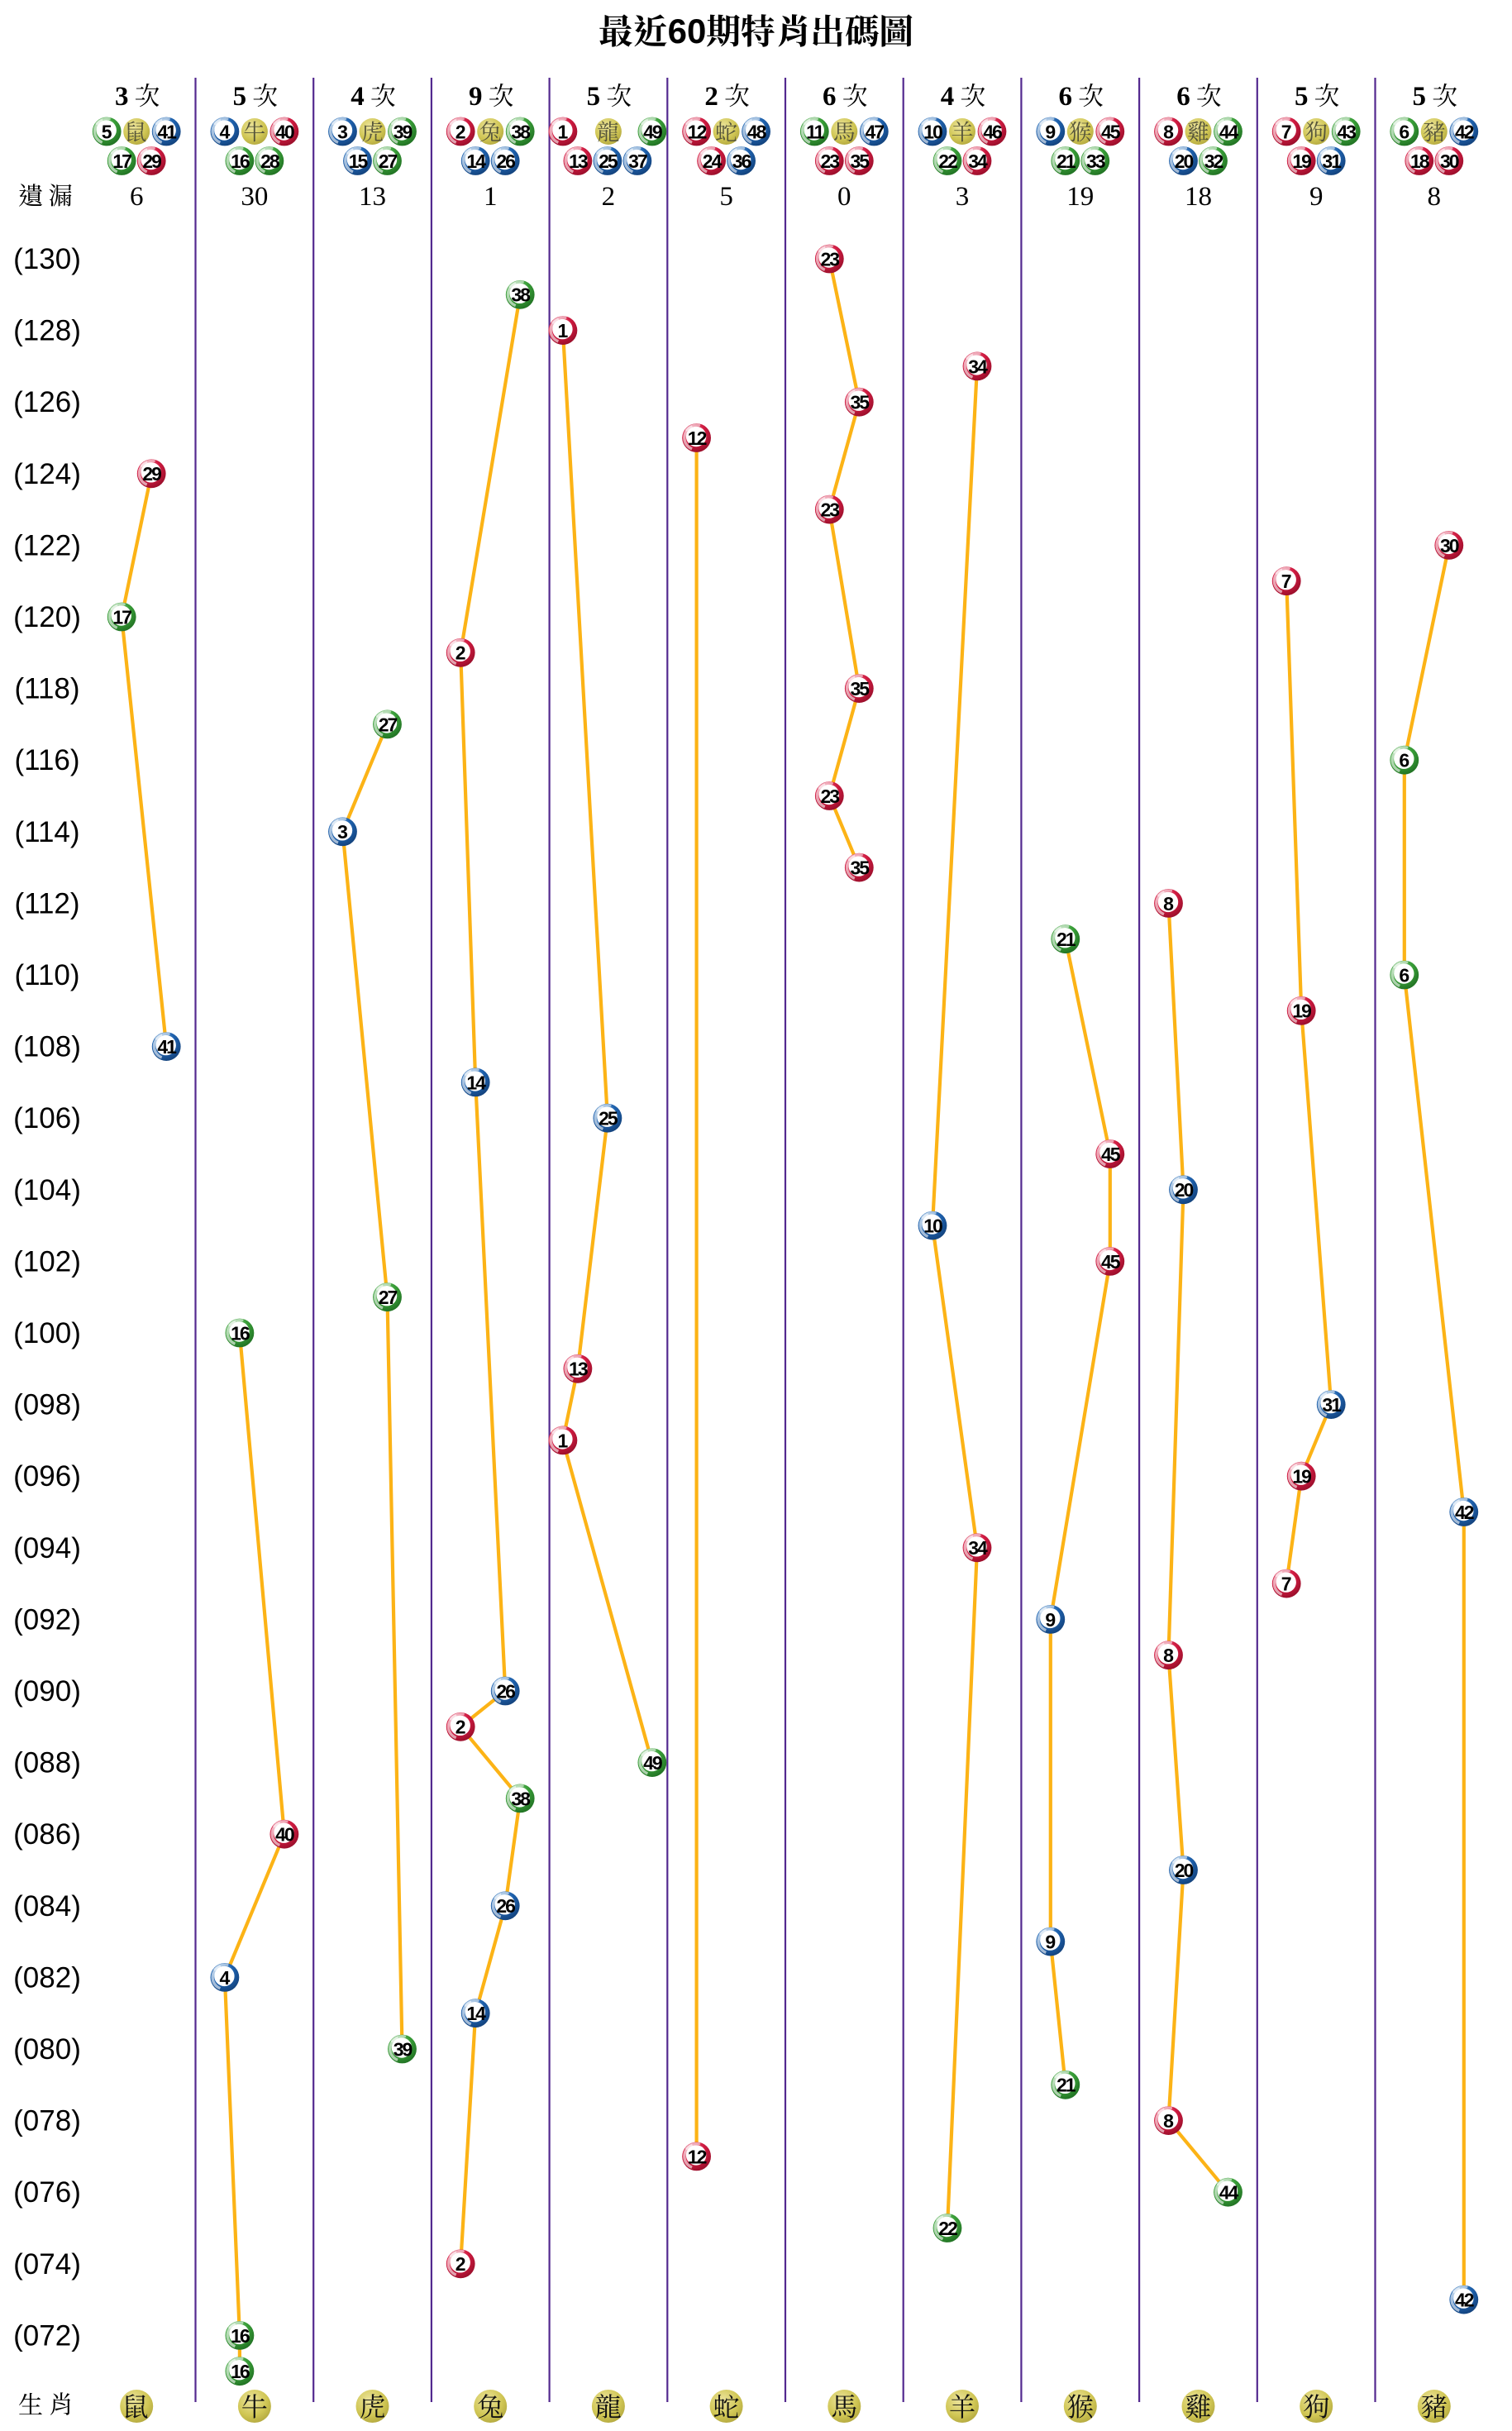  What do you see at coordinates (46, 903) in the screenshot?
I see `svg-text: (112)` at bounding box center [46, 903].